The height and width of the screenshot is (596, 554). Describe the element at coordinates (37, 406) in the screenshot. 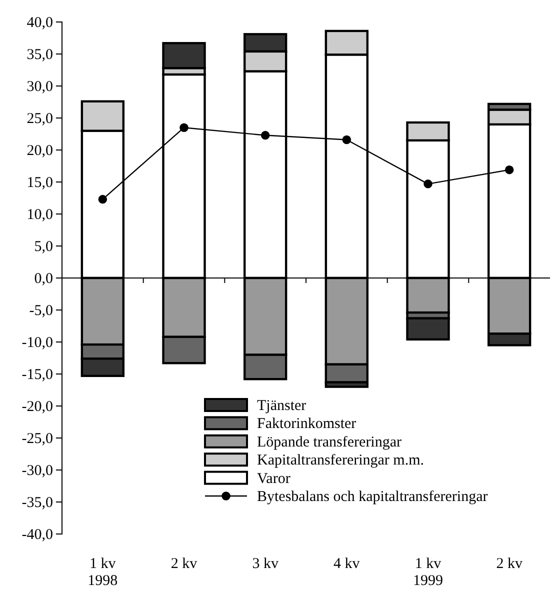

I see `y-tick-label: -20,0` at that location.